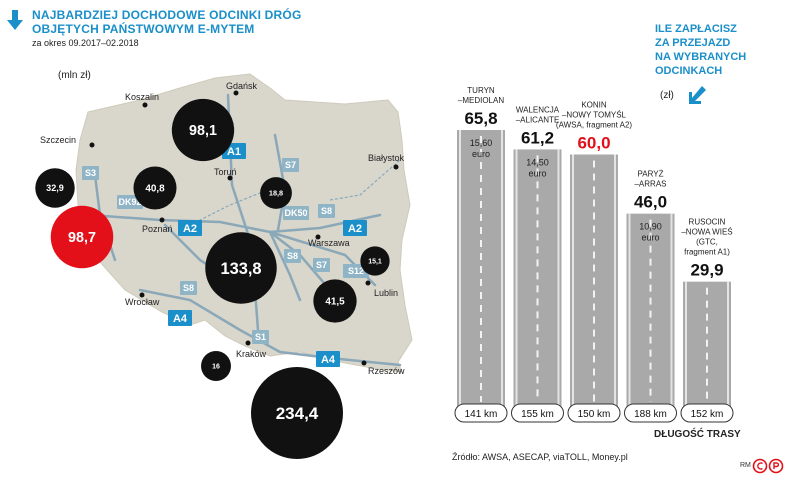 The height and width of the screenshot is (482, 805). I want to click on bubble-label: 234,4, so click(297, 413).